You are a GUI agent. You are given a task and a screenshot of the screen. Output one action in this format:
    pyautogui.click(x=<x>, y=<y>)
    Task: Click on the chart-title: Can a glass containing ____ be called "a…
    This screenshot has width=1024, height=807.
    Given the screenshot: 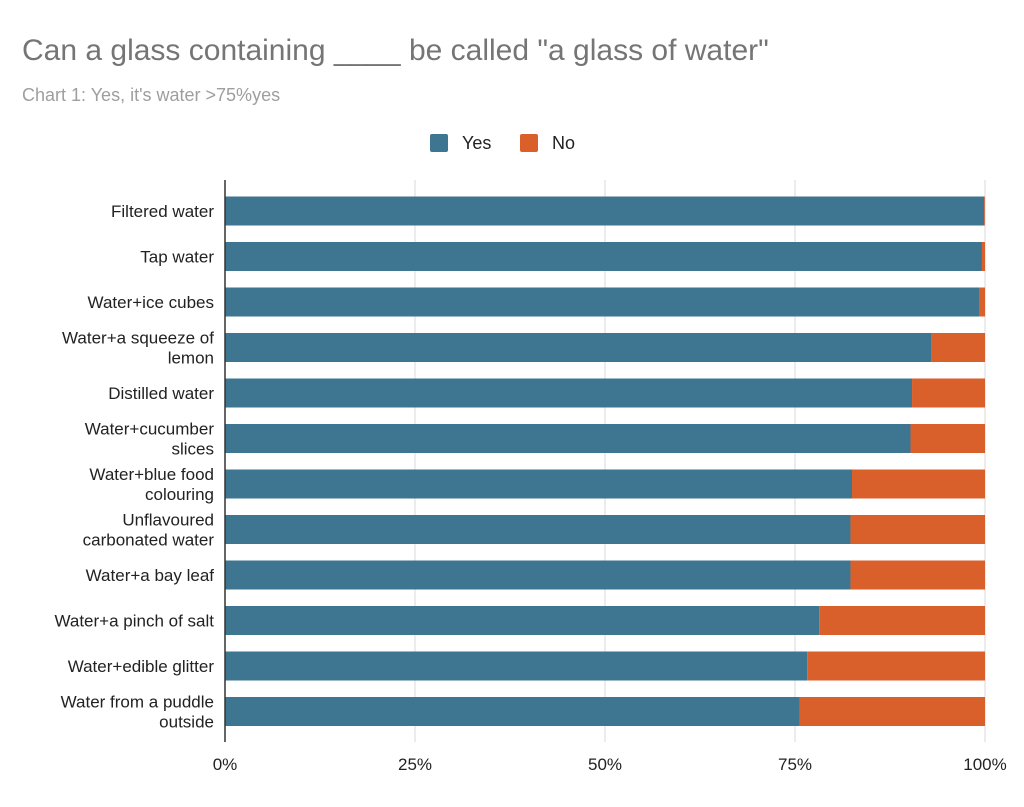 What is the action you would take?
    pyautogui.click(x=395, y=50)
    